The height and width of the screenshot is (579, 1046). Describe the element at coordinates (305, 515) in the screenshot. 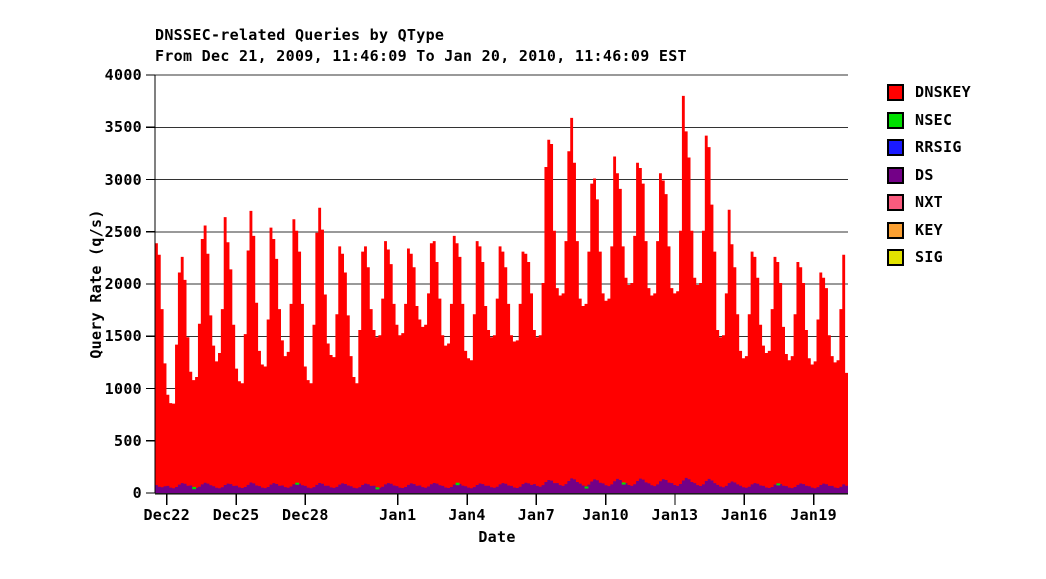

I see `x-tick-label: Dec28` at that location.